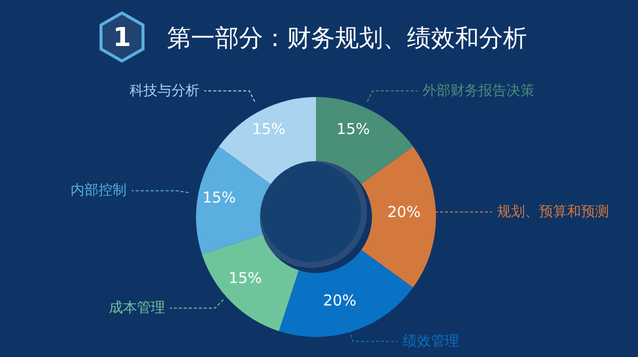  I want to click on slice-label: 科技与分析, so click(164, 90).